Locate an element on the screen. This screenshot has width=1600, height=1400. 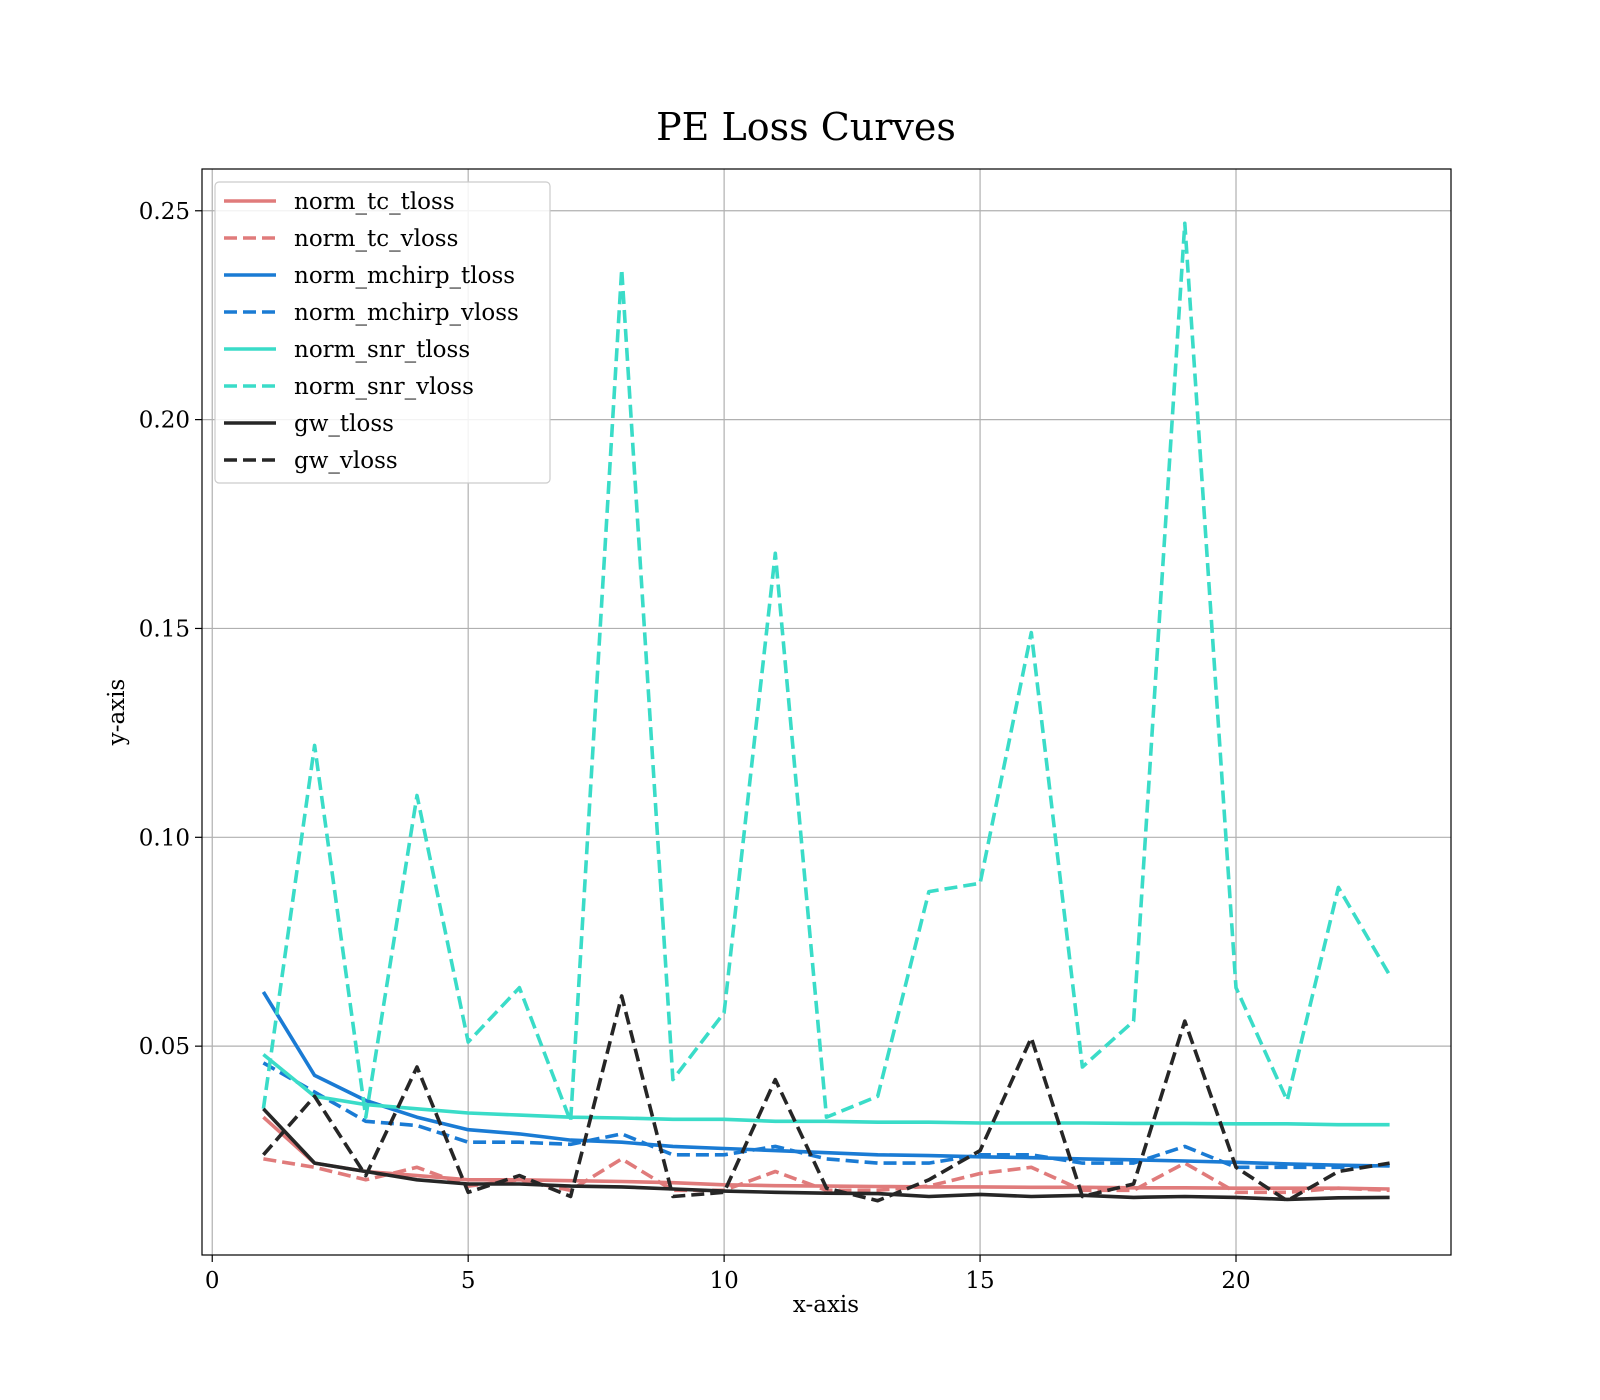
y-axis-ticks: 0.05 0.10 0.15 0.20 0.25 is located at coordinates (170, 629).